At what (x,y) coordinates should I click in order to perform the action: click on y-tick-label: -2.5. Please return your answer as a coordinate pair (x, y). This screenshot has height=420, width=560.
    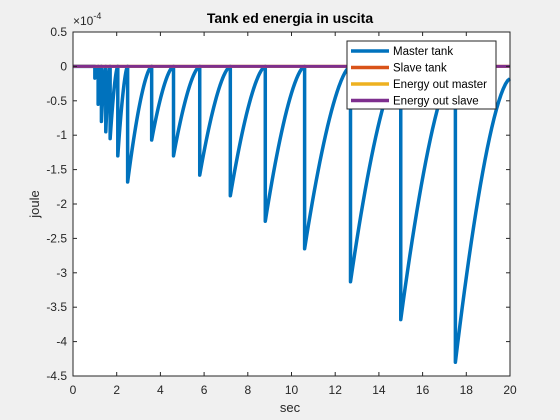
    Looking at the image, I should click on (56, 238).